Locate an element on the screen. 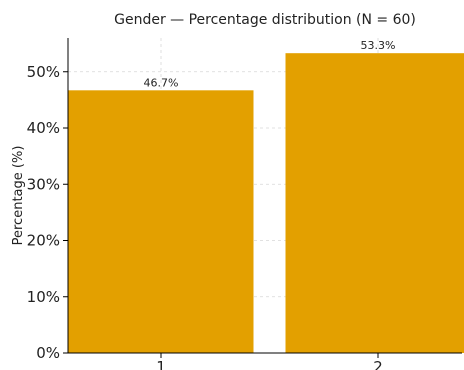 This screenshot has width=464, height=370. y-tick-label: 10% is located at coordinates (43, 297).